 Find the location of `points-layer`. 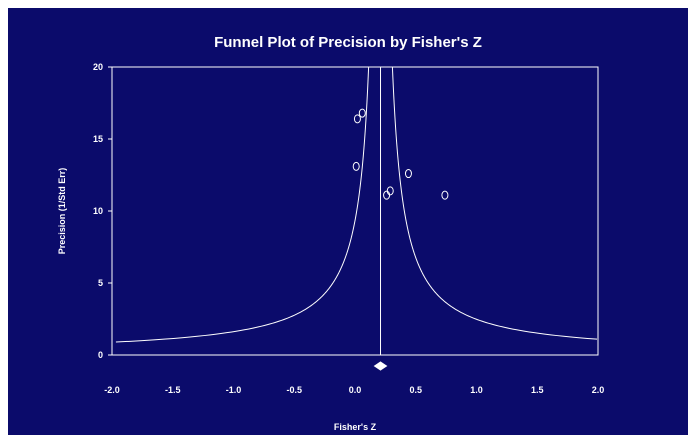

points-layer is located at coordinates (400, 154).